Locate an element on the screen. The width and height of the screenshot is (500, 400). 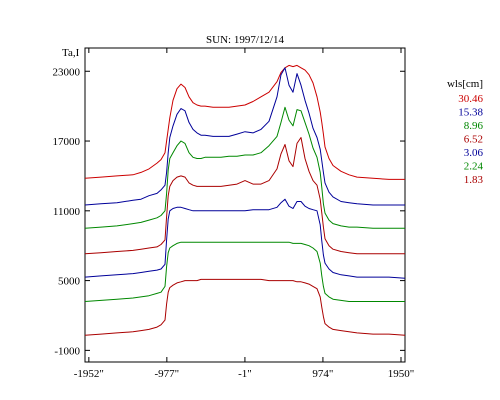
y-tick-label: 17000 is located at coordinates (67, 142).